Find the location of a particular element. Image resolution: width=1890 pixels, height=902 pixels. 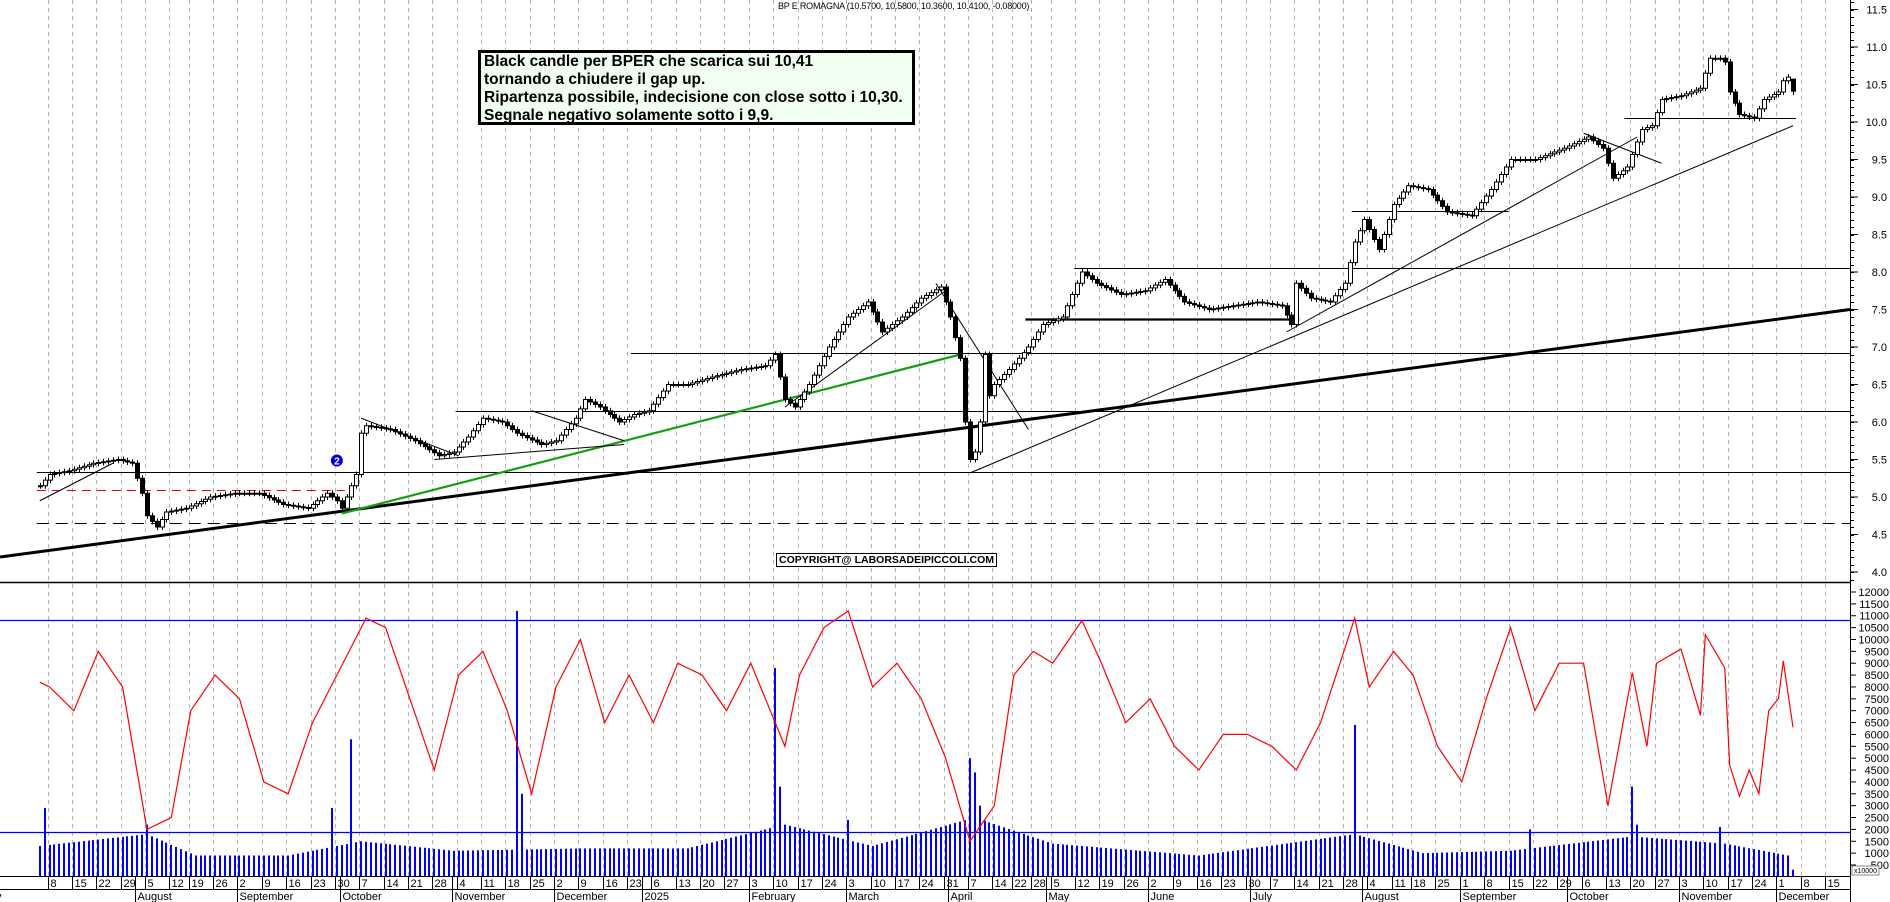

date-tick-label: 24 is located at coordinates (928, 884).